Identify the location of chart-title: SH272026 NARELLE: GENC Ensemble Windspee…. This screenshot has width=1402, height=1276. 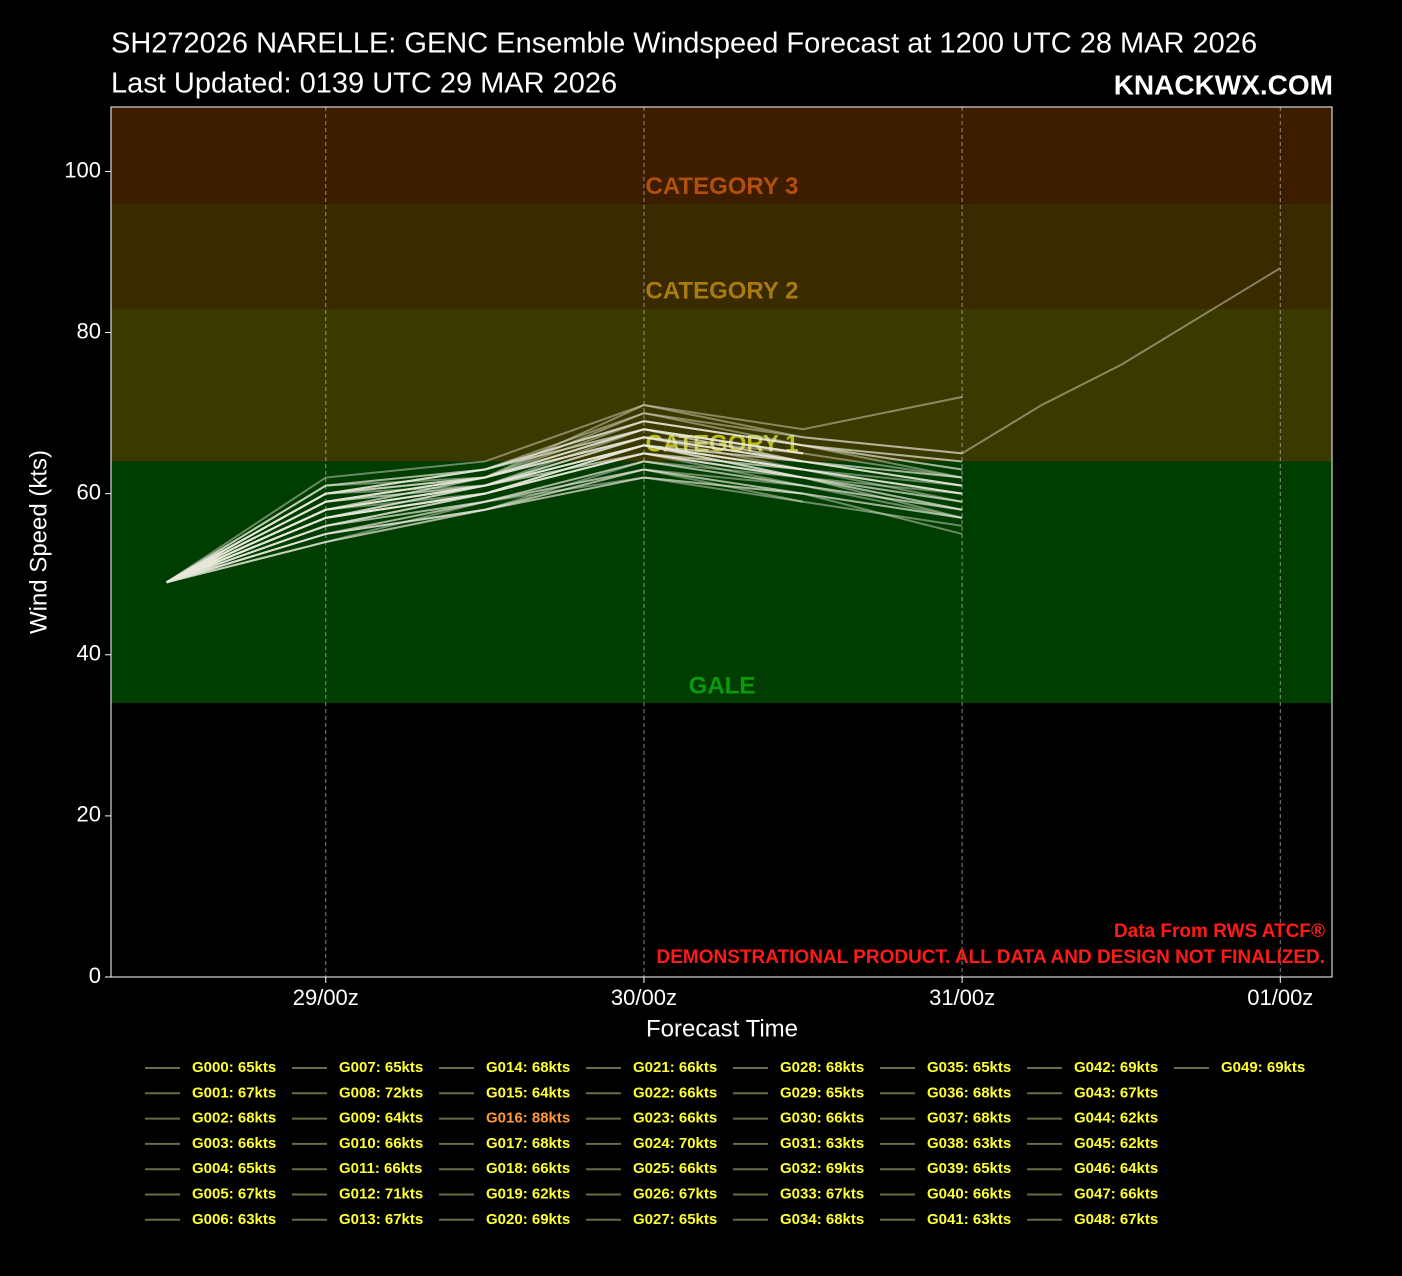
(684, 44).